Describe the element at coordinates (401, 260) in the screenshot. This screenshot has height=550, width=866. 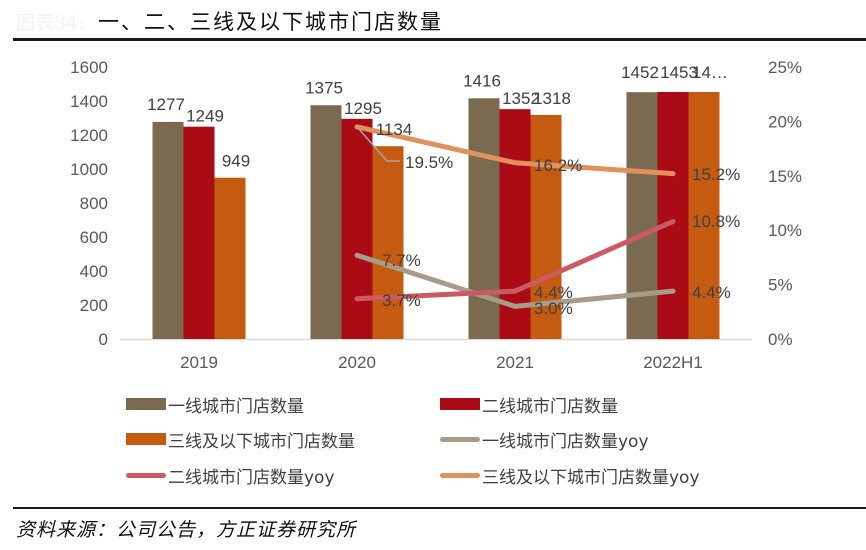
I see `line-data-label: 7.7%` at that location.